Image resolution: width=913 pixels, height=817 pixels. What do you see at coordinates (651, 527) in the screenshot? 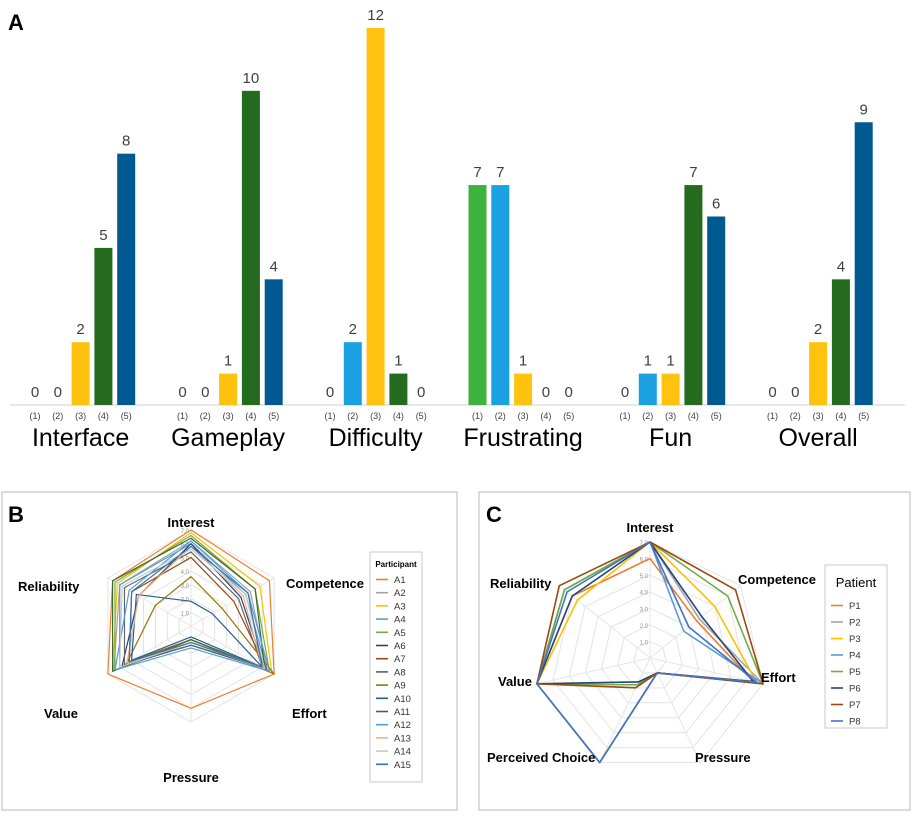
I see `c-axis-label-interest: Interest` at bounding box center [651, 527].